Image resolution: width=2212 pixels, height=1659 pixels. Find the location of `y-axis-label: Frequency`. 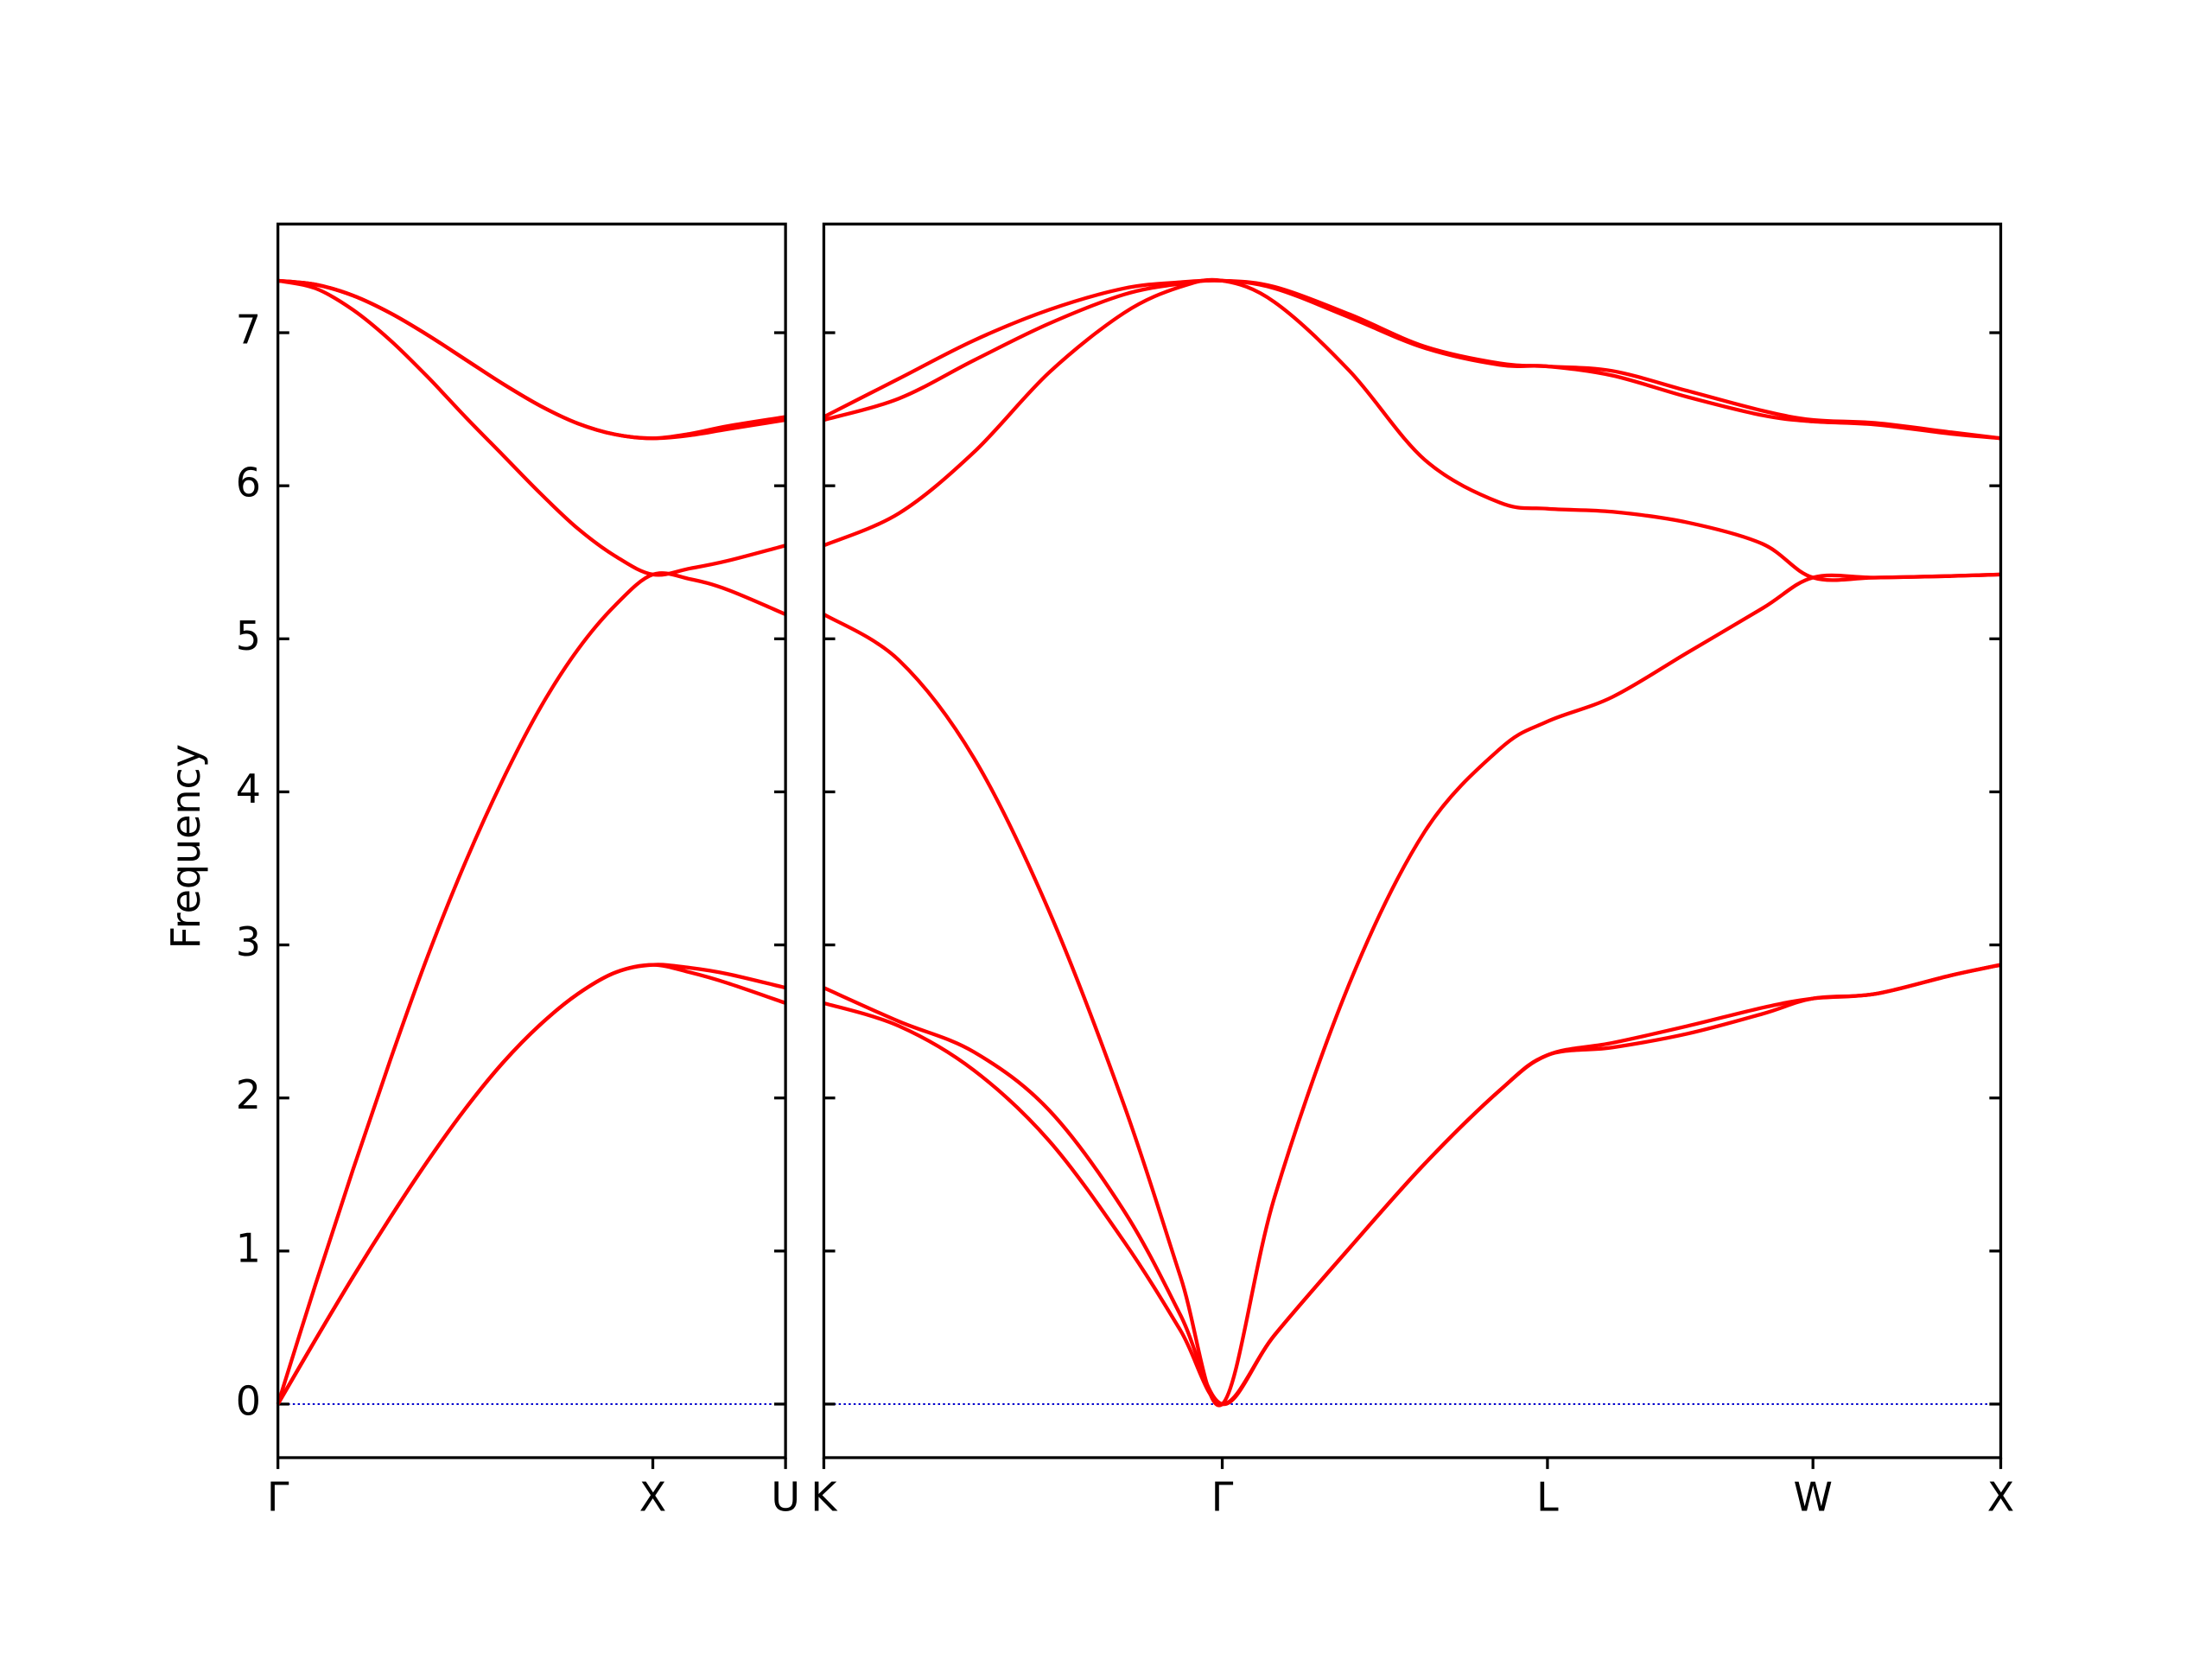

y-axis-label: Frequency is located at coordinates (185, 846).